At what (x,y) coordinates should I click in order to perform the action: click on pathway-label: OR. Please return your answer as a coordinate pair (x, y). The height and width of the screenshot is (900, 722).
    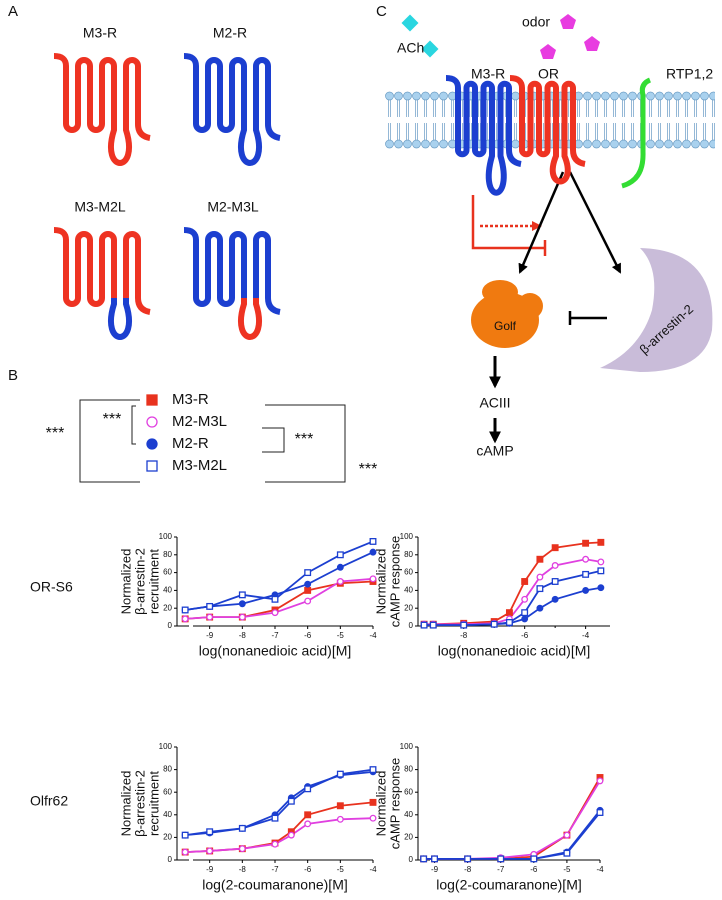
    Looking at the image, I should click on (548, 74).